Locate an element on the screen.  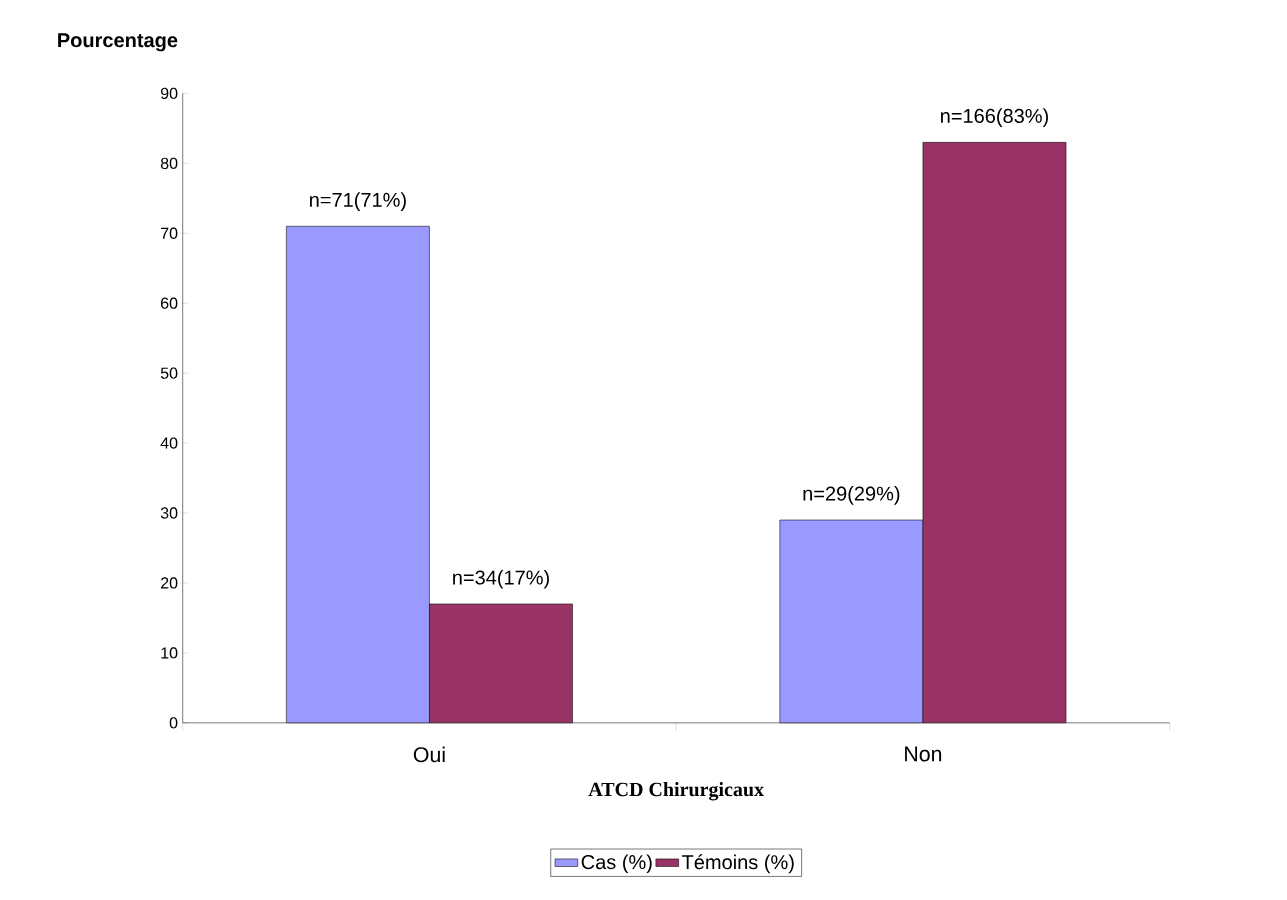
data-label: n=29(29%) is located at coordinates (851, 495).